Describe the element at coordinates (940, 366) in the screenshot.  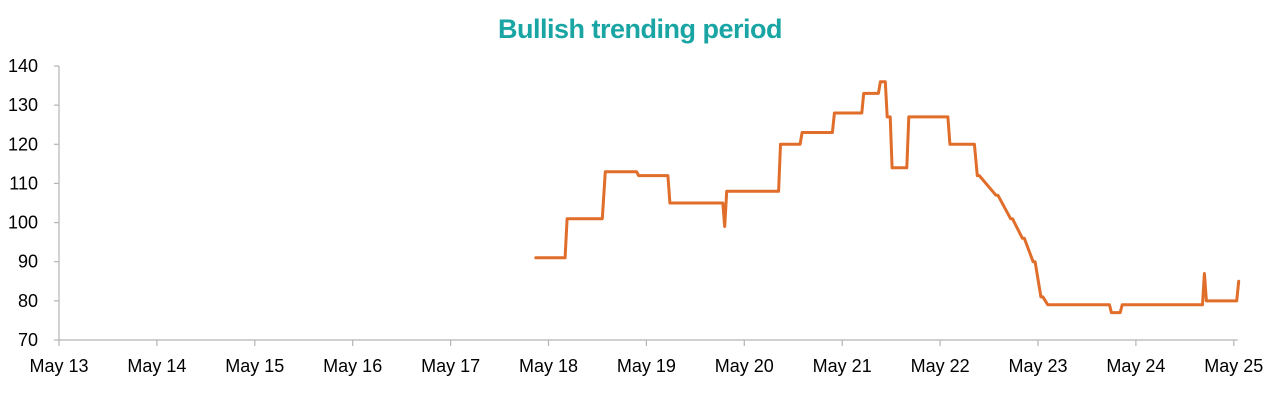
I see `x-tick-label: May 22` at that location.